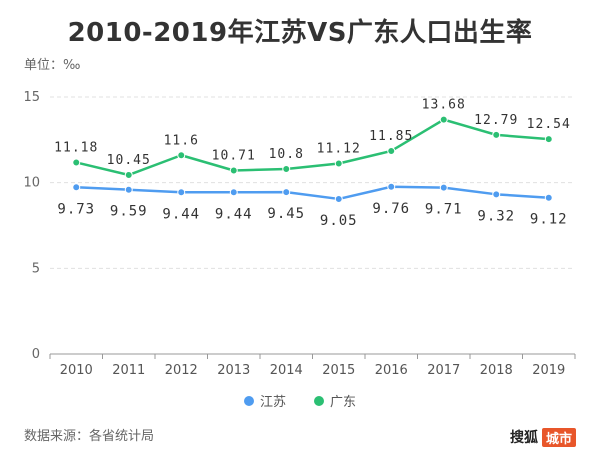 Image resolution: width=600 pixels, height=459 pixels. Describe the element at coordinates (300, 33) in the screenshot. I see `chart-title: 2010-2019年江苏VS广东人口出生率` at that location.